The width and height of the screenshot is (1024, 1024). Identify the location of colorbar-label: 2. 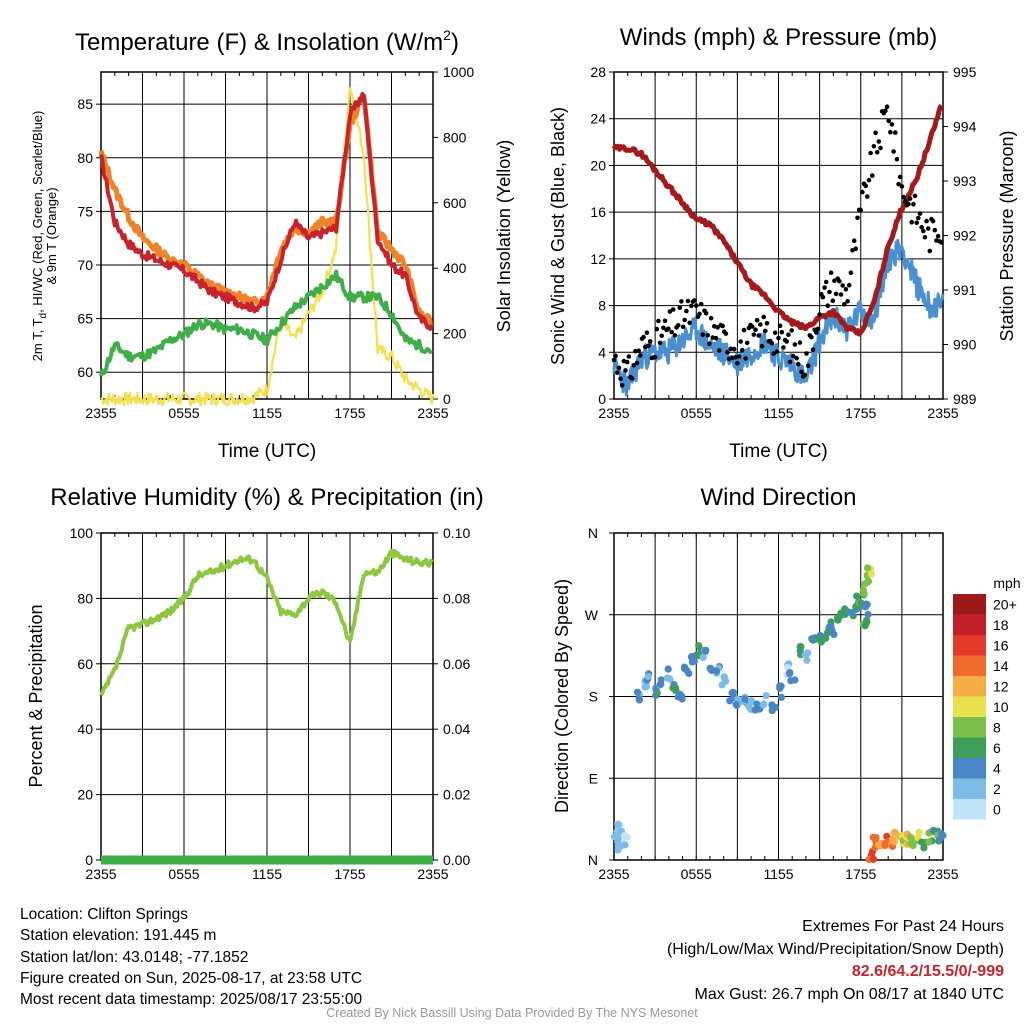
(997, 789).